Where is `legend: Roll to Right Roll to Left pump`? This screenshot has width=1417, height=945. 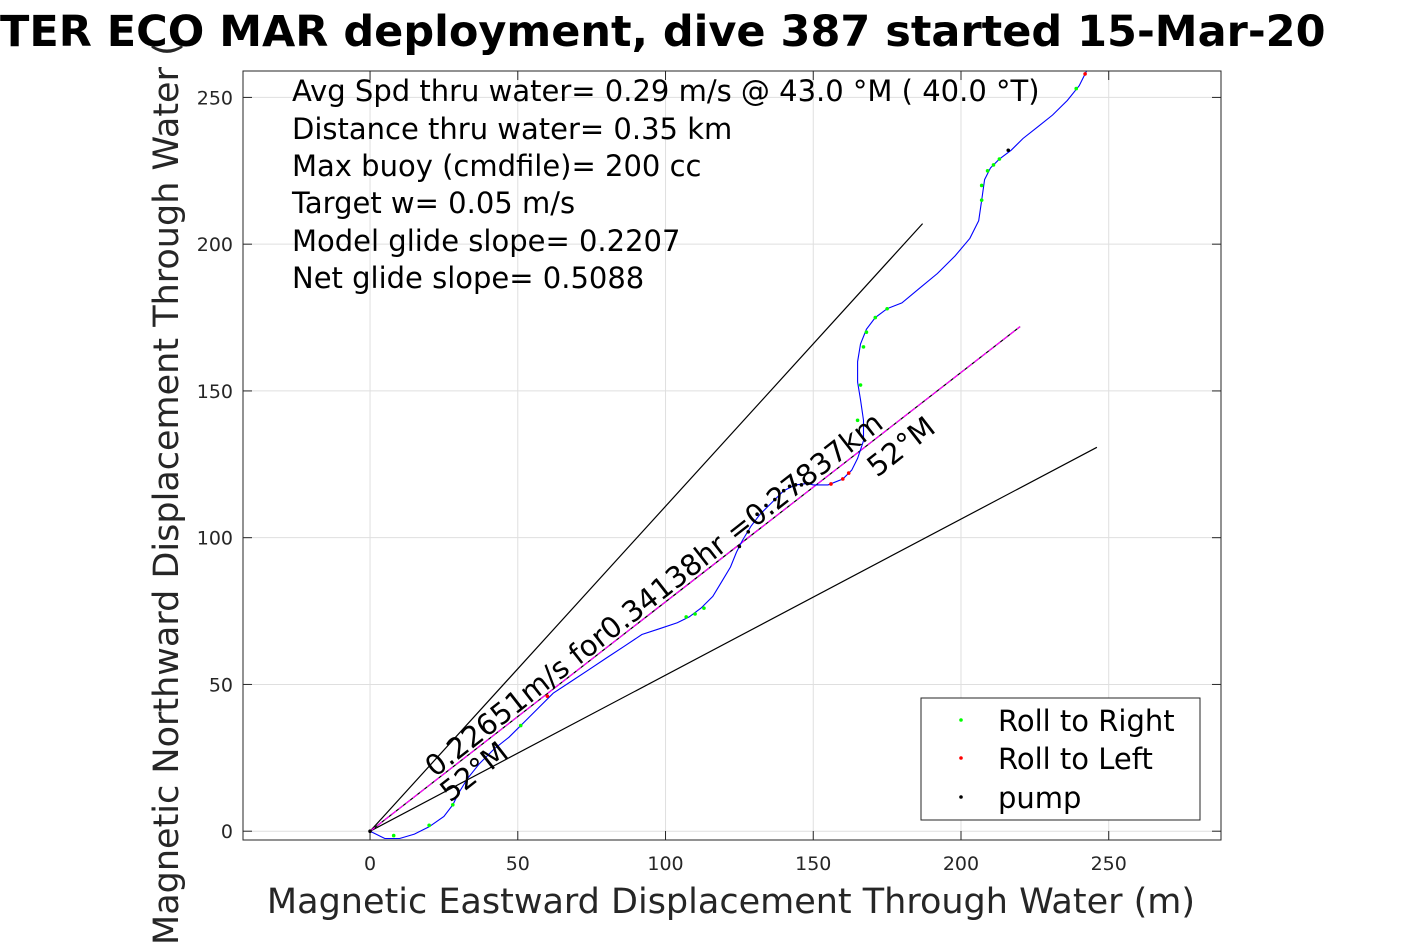 legend: Roll to Right Roll to Left pump is located at coordinates (1060, 759).